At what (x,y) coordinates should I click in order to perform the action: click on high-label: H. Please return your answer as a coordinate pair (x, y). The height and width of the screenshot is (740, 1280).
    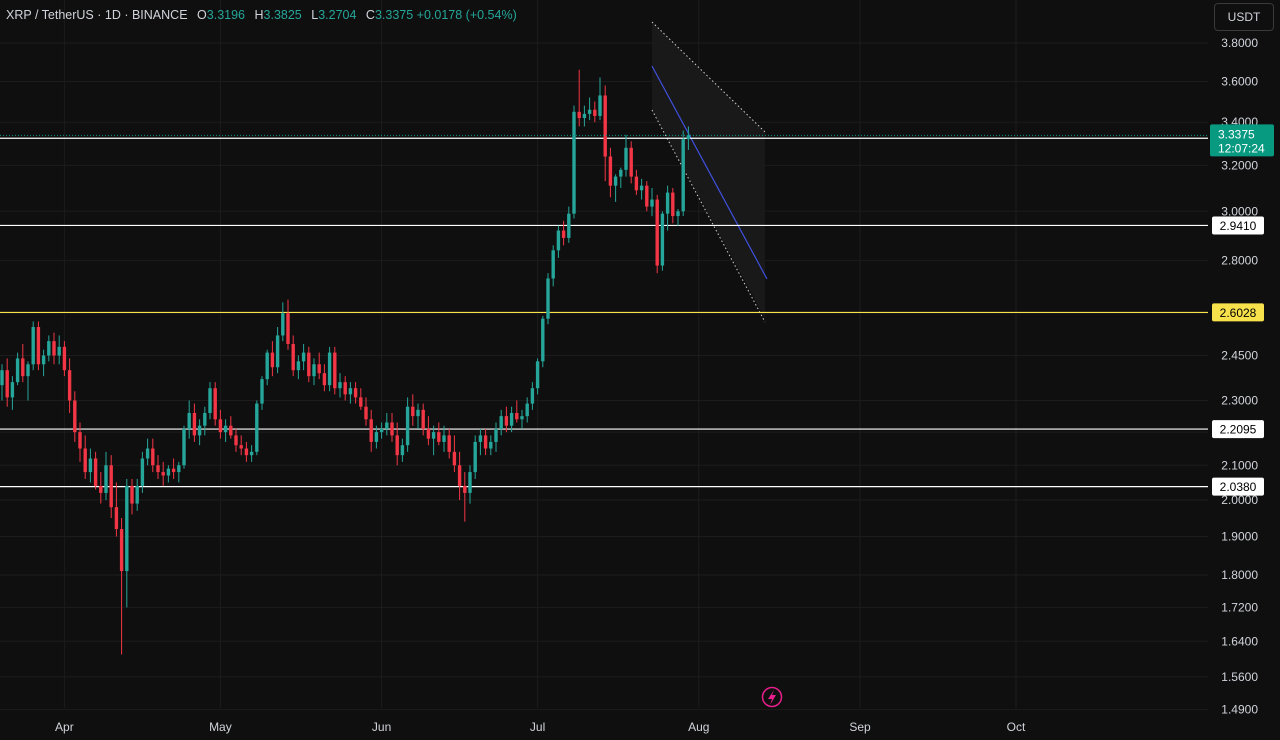
    Looking at the image, I should click on (259, 15).